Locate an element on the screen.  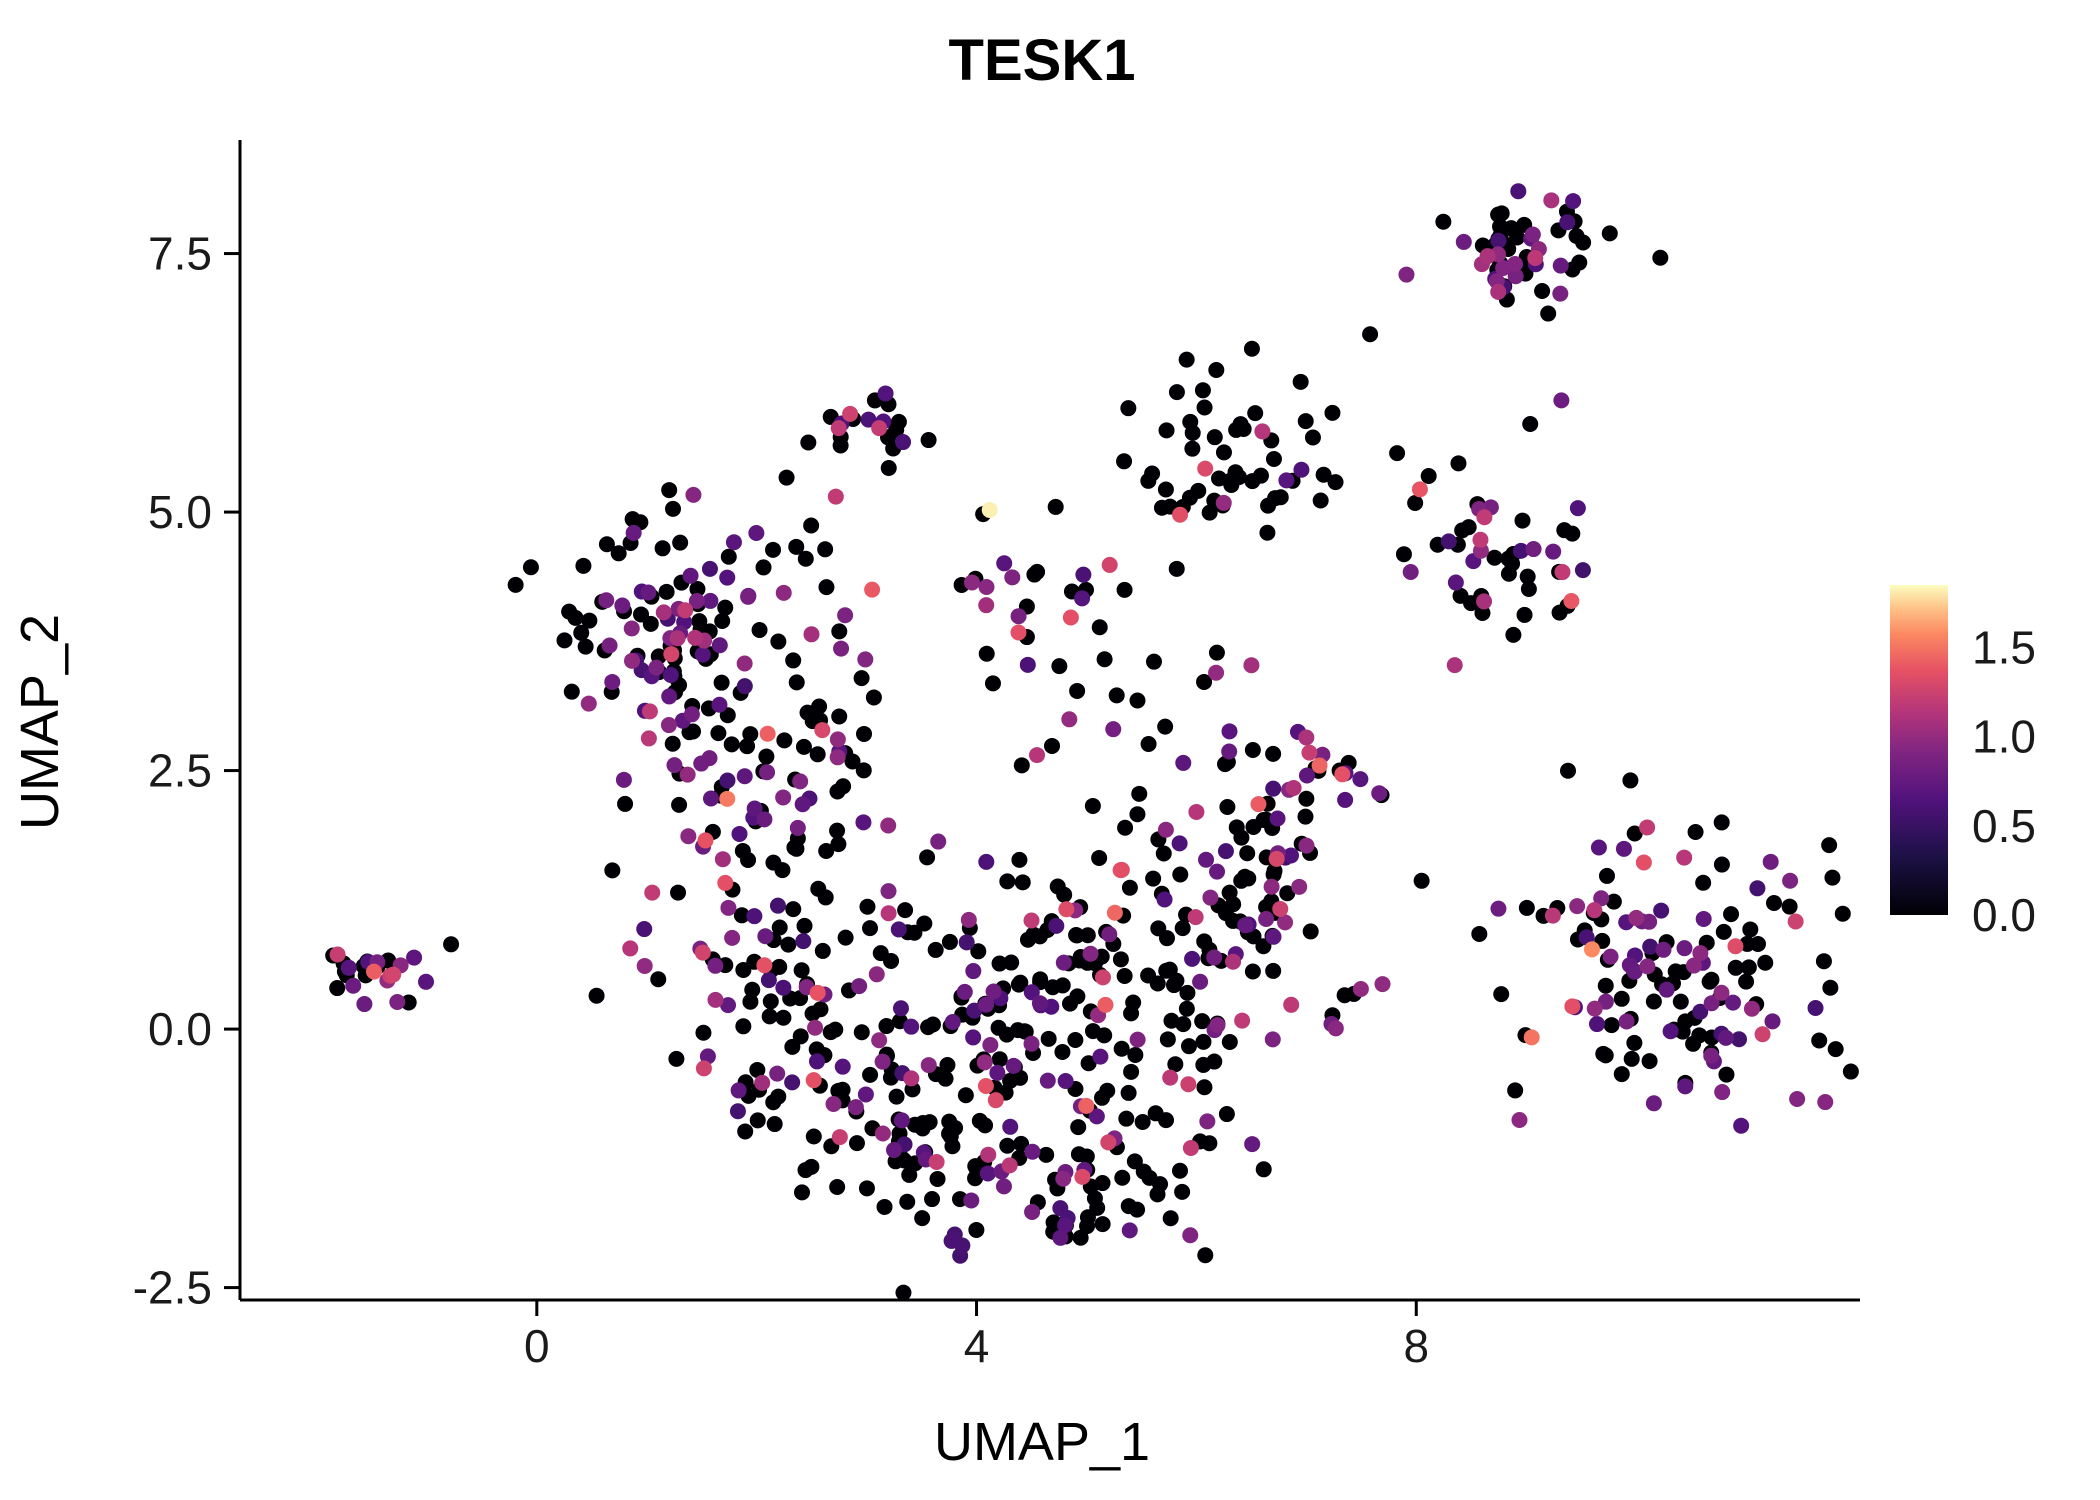
colorbar-tick-label: 1.0 is located at coordinates (2004, 737).